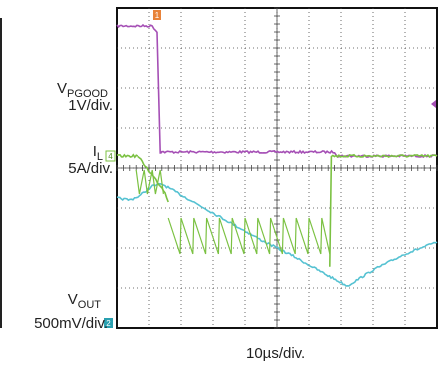 This screenshot has height=372, width=443. I want to click on left-frame-edge, so click(1, 173).